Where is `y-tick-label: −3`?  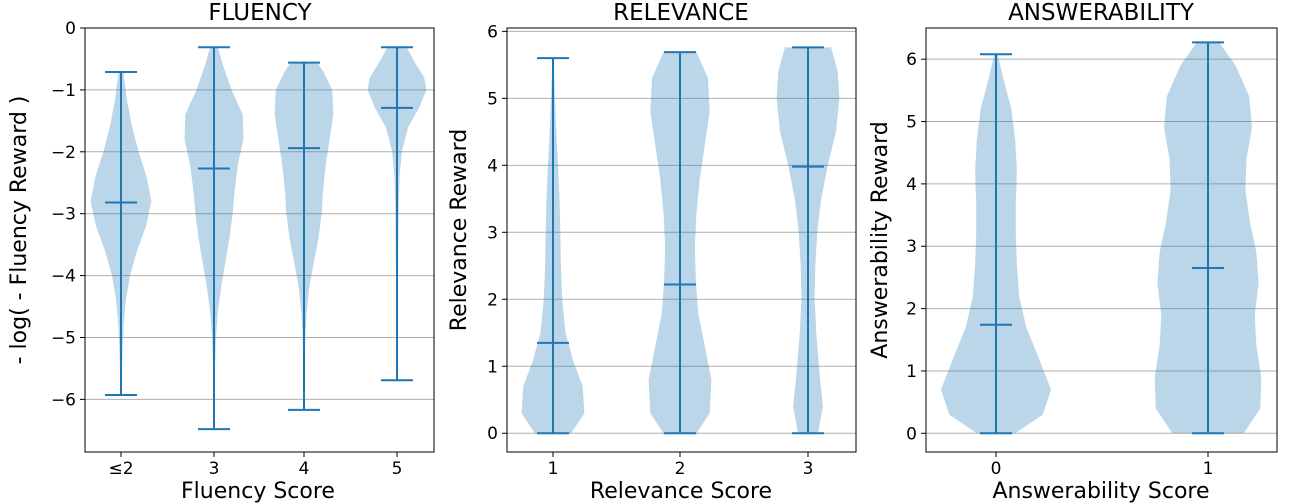
y-tick-label: −3 is located at coordinates (63, 215).